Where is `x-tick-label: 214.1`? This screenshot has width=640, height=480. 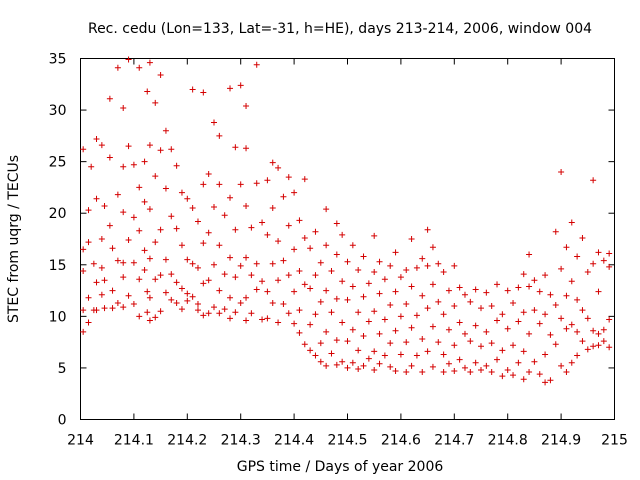
x-tick-label: 214.1 is located at coordinates (134, 441).